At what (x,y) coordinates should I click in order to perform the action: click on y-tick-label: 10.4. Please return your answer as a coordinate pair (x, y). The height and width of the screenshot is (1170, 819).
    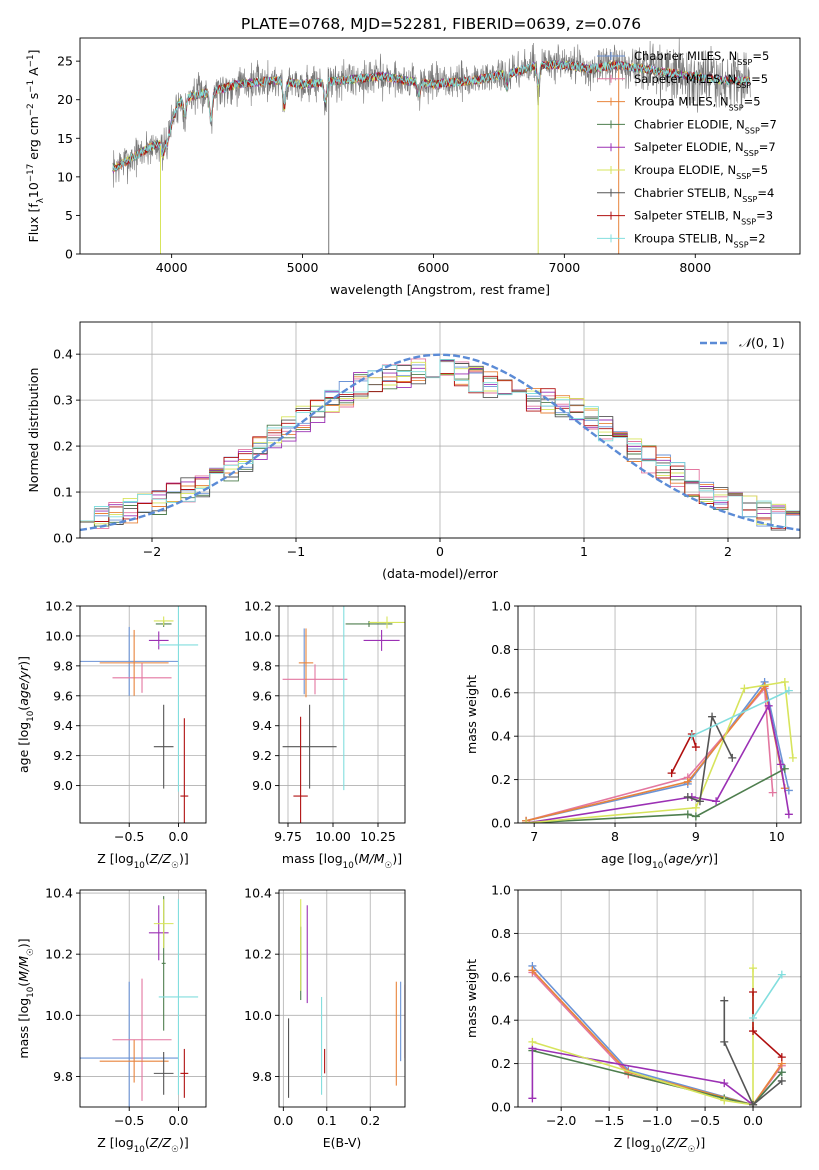
    Looking at the image, I should click on (258, 893).